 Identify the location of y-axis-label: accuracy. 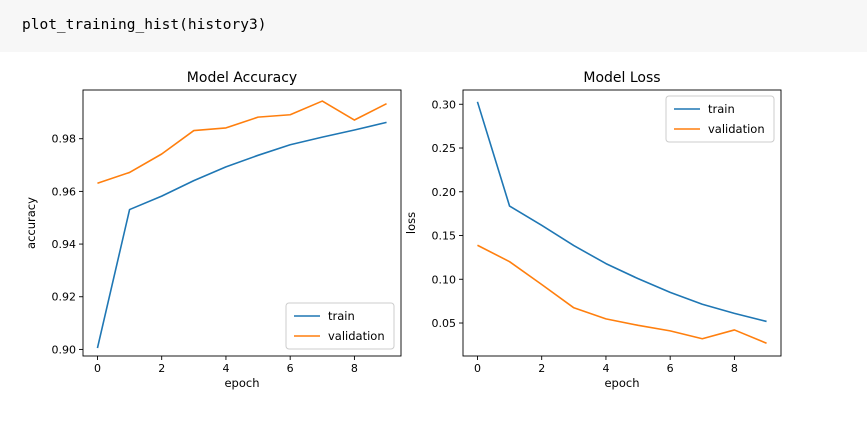
(31, 223).